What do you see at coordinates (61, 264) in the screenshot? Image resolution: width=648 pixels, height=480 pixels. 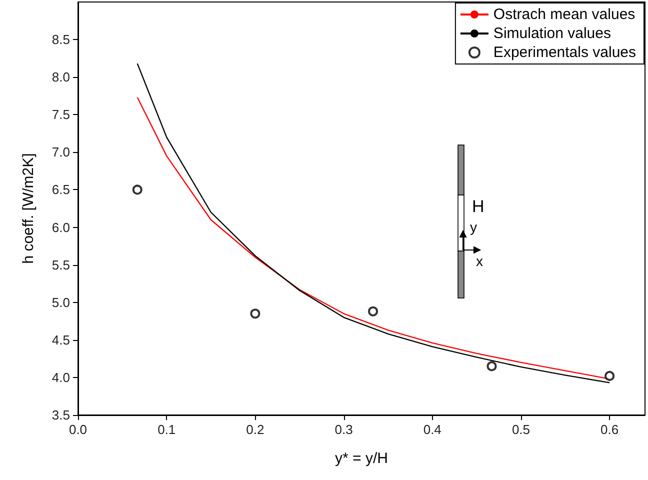 I see `y-tick-label: 5.5` at bounding box center [61, 264].